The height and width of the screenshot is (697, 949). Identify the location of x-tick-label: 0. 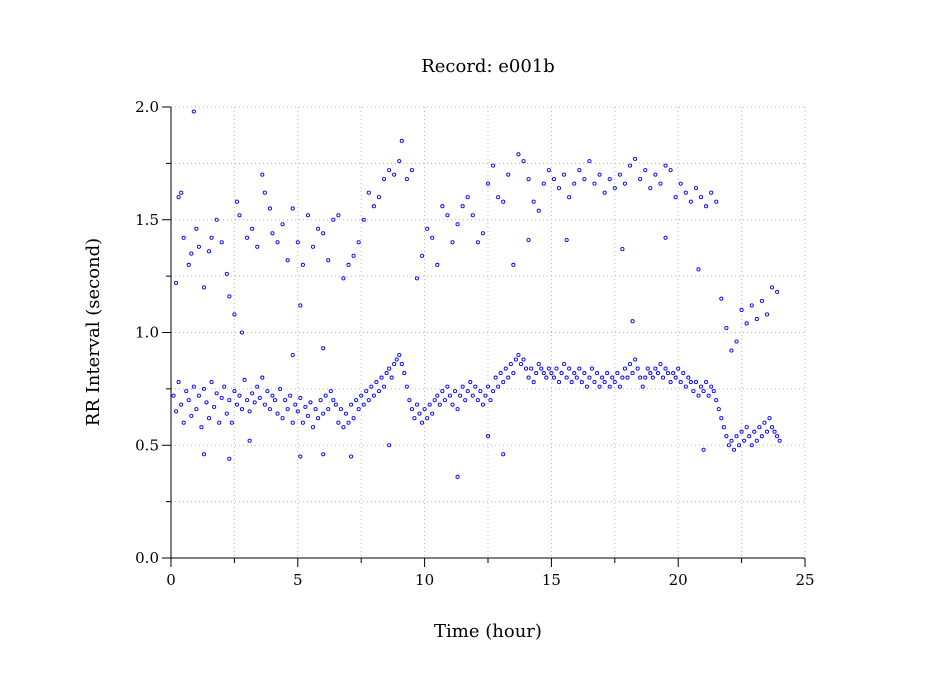
(171, 580).